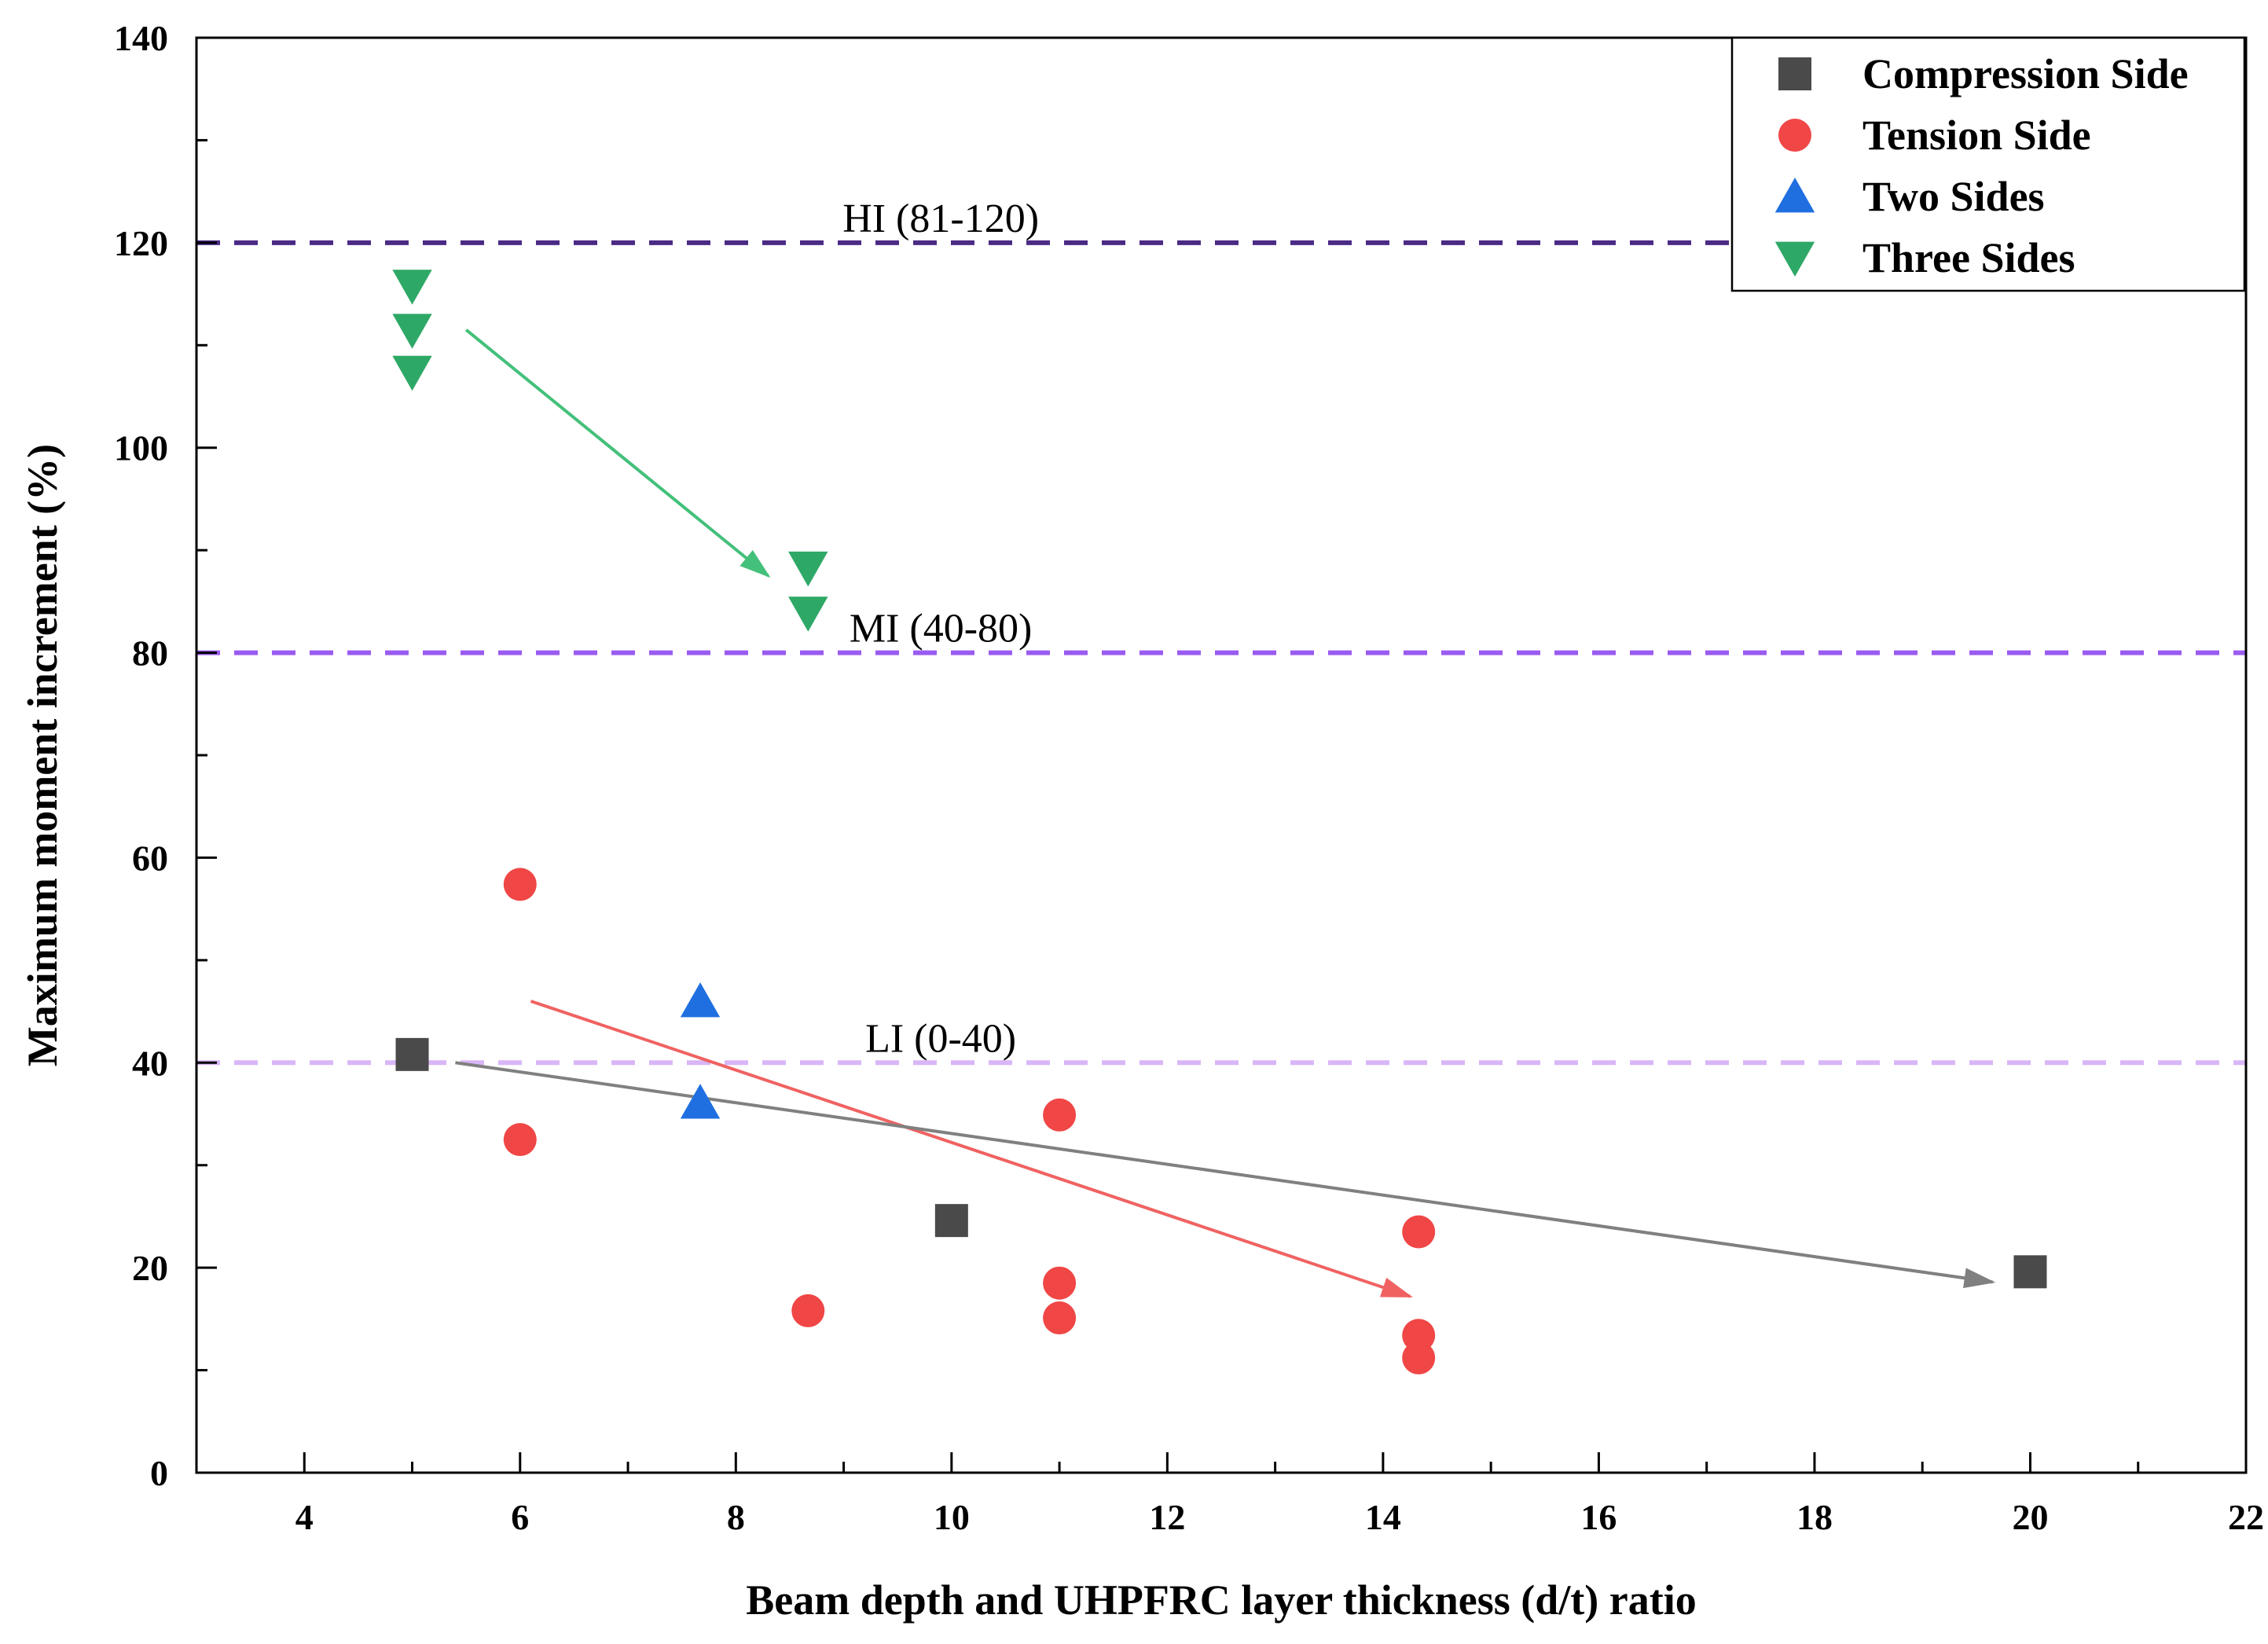 This screenshot has height=1644, width=2268. Describe the element at coordinates (1988, 164) in the screenshot. I see `legend-box` at that location.